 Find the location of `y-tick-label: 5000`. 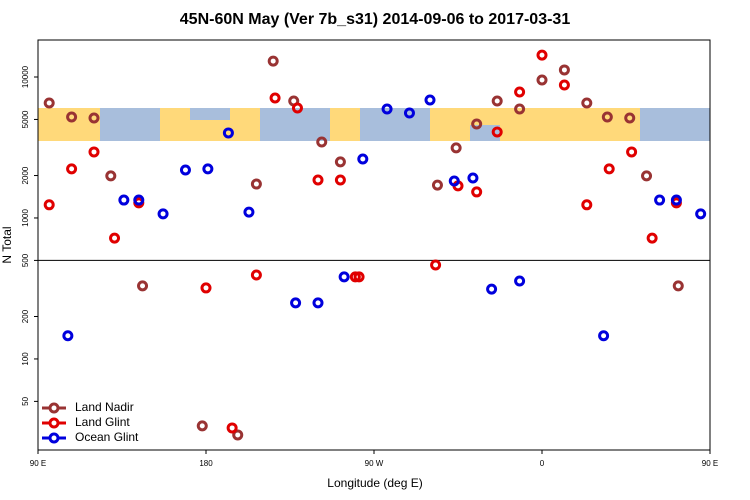

y-tick-label: 5000 is located at coordinates (25, 119).